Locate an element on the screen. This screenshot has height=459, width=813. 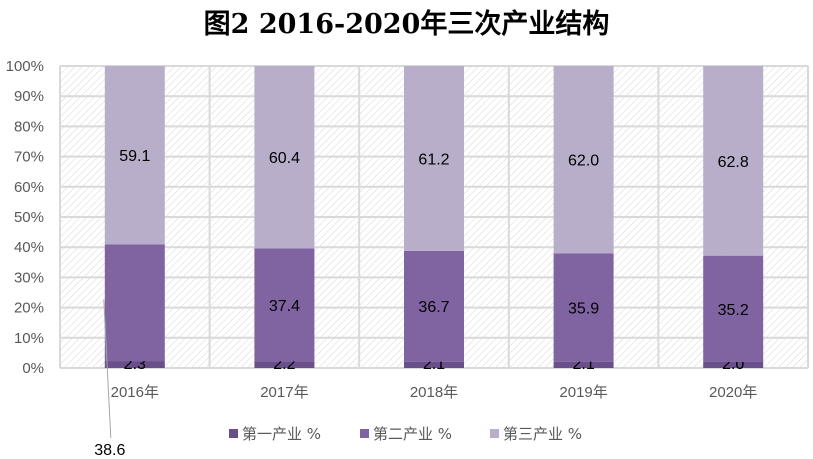
data-label: 62.8 is located at coordinates (733, 162).